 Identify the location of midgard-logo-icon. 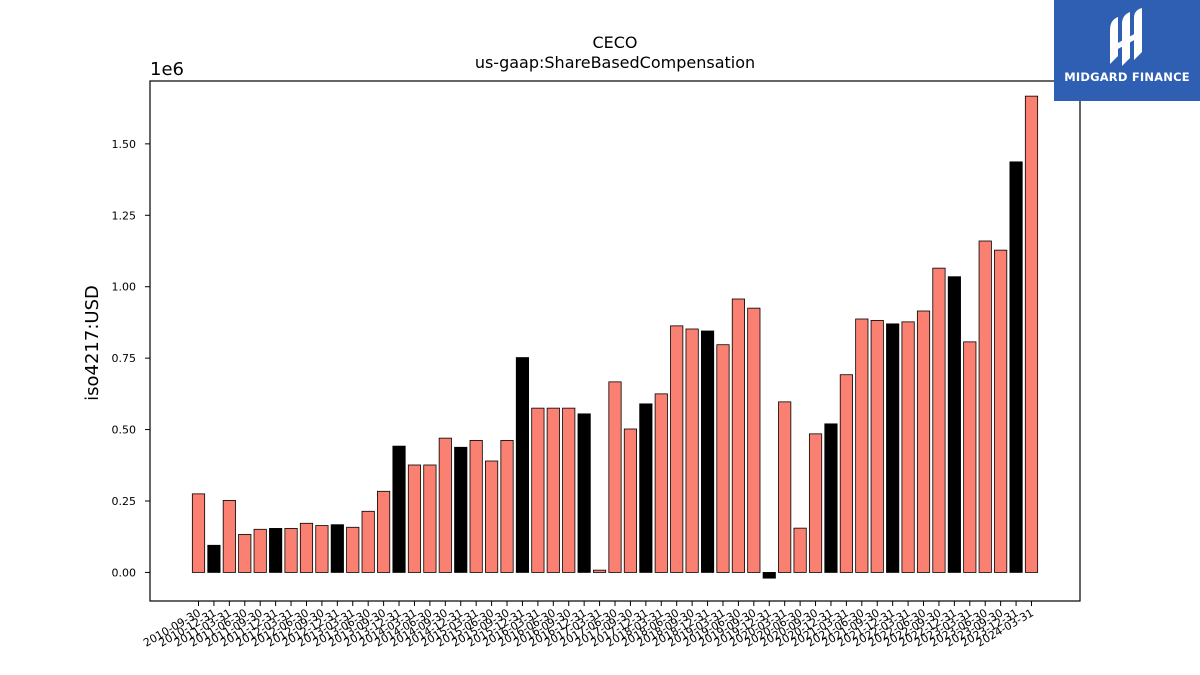
(1126, 37).